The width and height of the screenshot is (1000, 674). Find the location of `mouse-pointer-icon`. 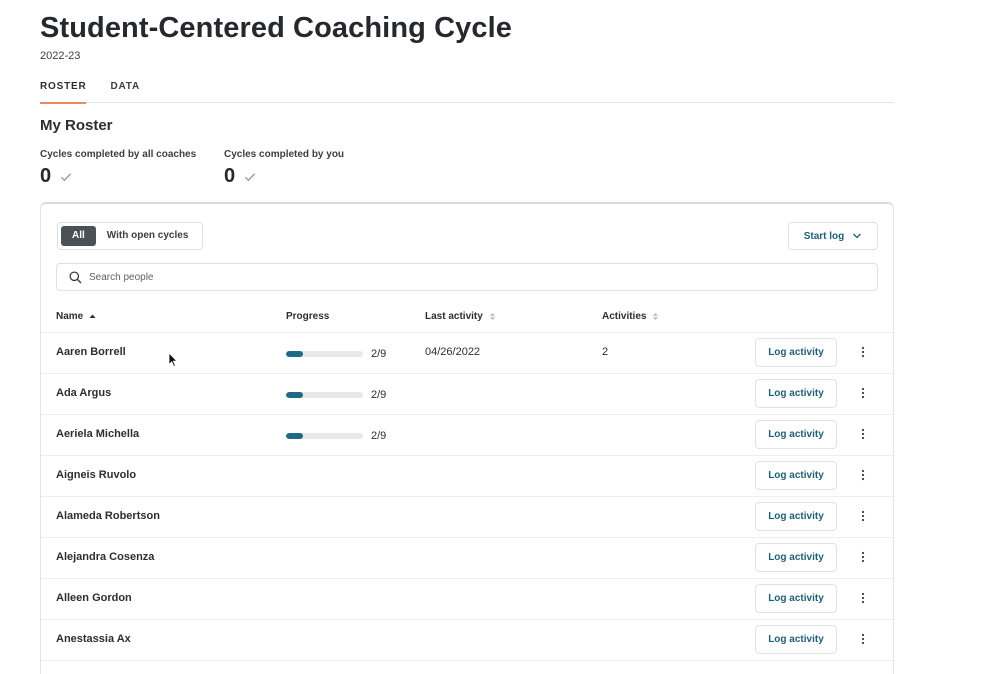

mouse-pointer-icon is located at coordinates (173, 360).